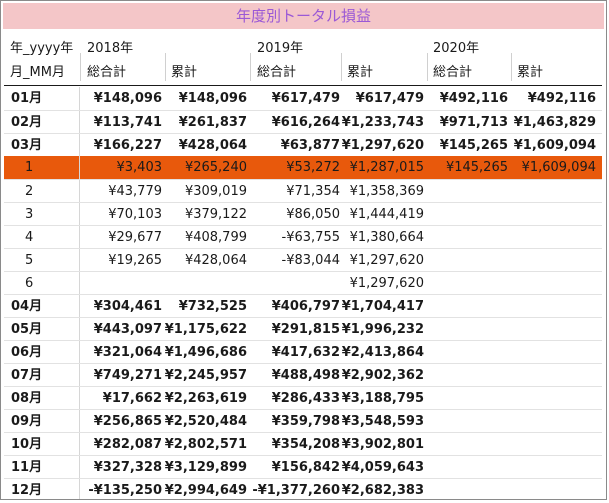 Image resolution: width=609 pixels, height=503 pixels. I want to click on row-label-cell: 08月, so click(42, 398).